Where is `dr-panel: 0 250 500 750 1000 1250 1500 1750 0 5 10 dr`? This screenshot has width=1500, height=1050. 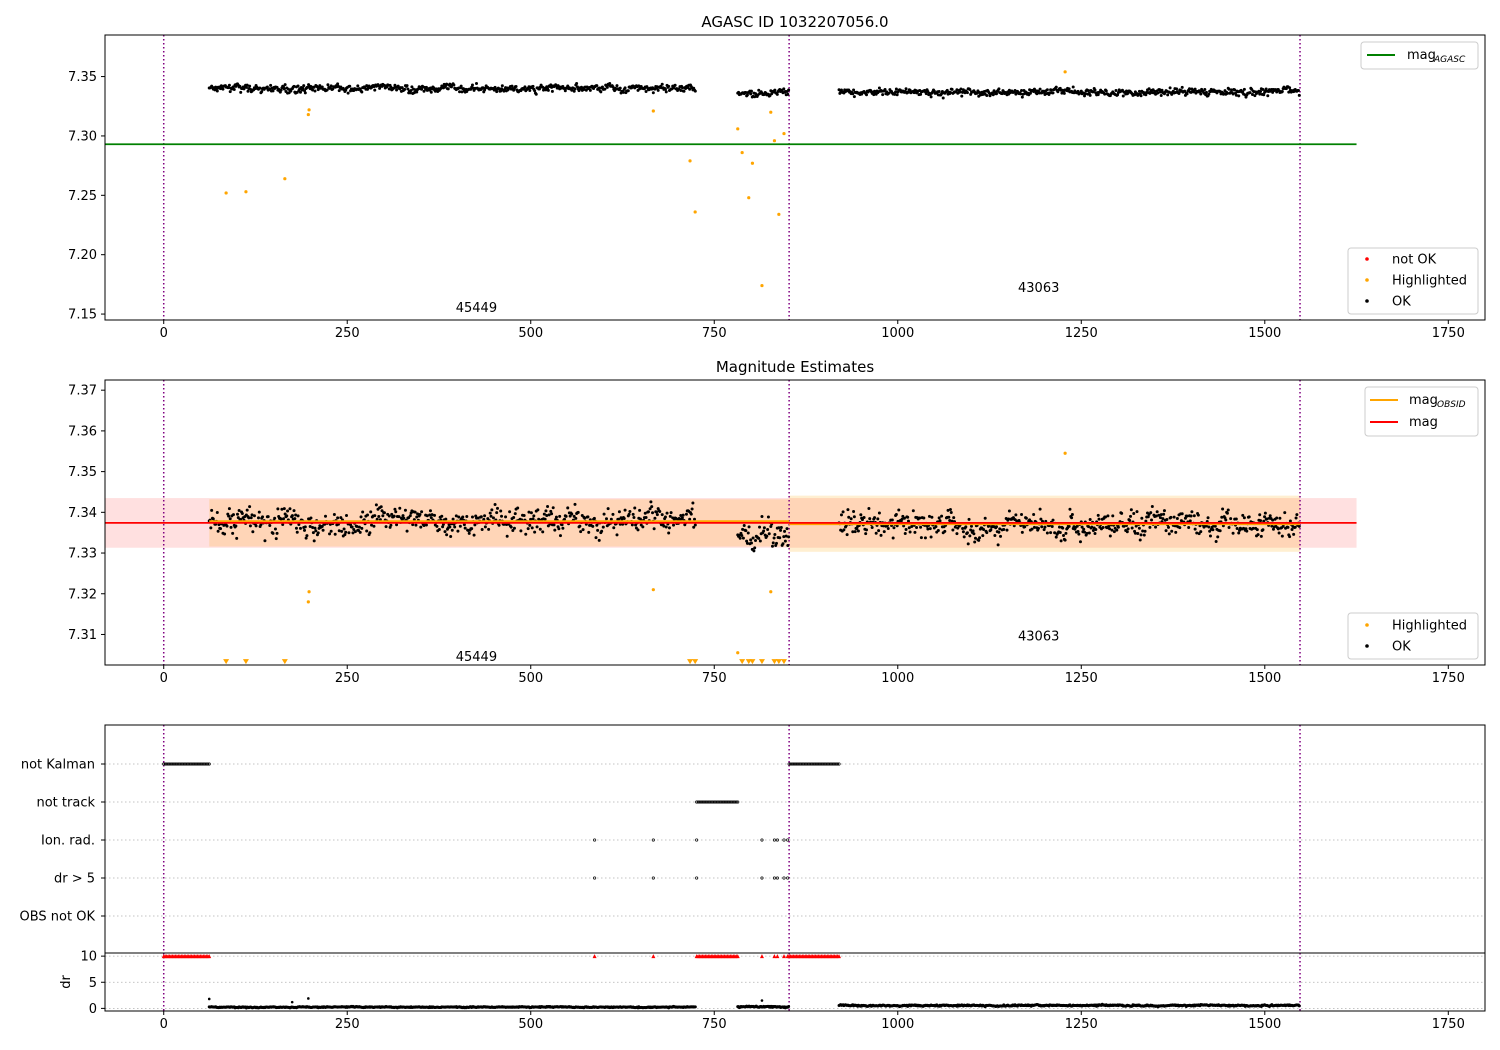 dr-panel: 0 250 500 750 1000 1250 1500 1750 0 5 10 dr is located at coordinates (772, 991).